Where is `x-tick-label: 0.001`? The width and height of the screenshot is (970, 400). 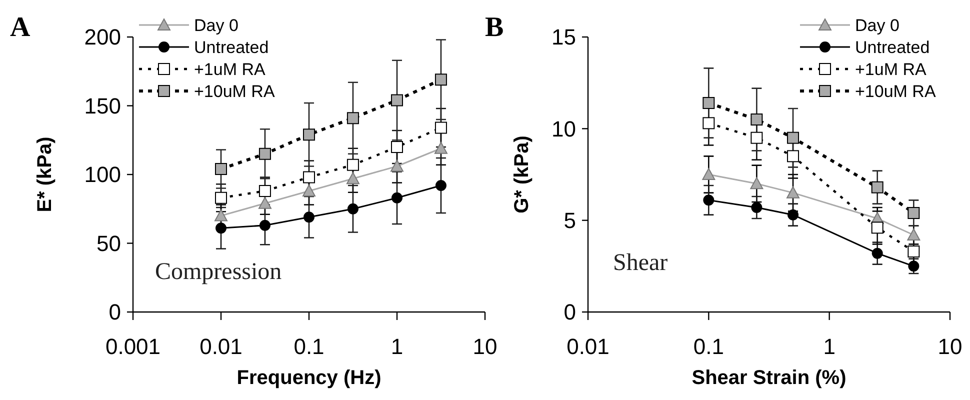
x-tick-label: 0.001 is located at coordinates (133, 346).